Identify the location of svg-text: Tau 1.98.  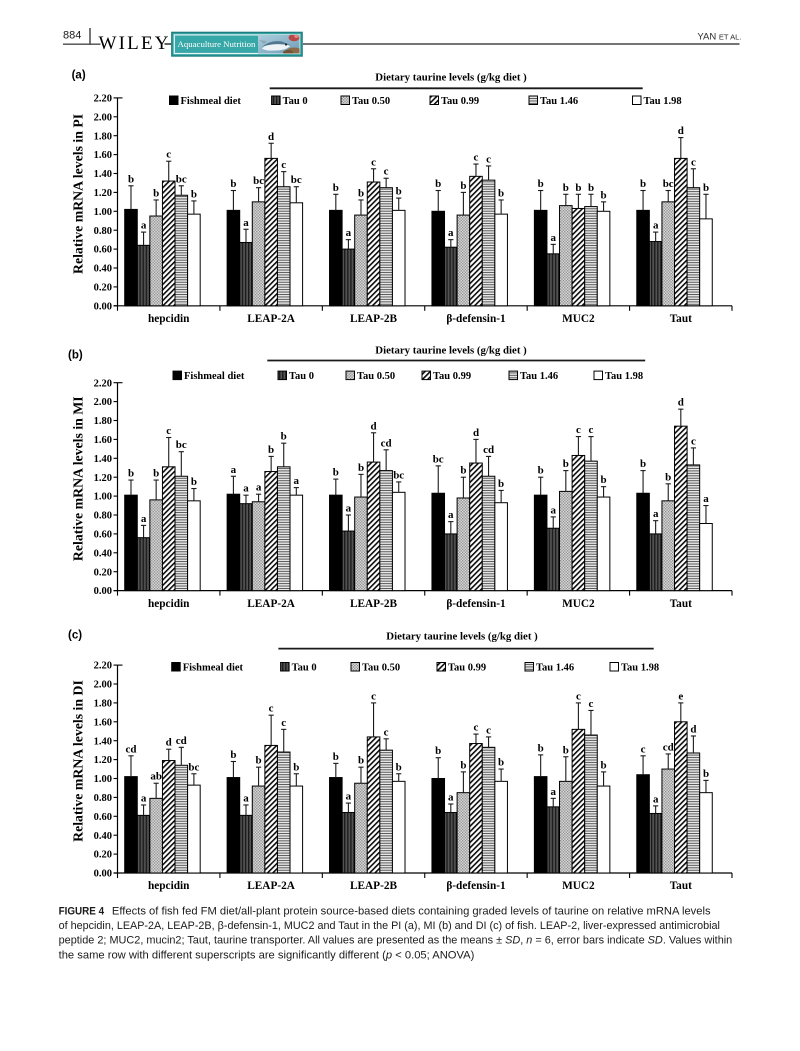
(624, 376).